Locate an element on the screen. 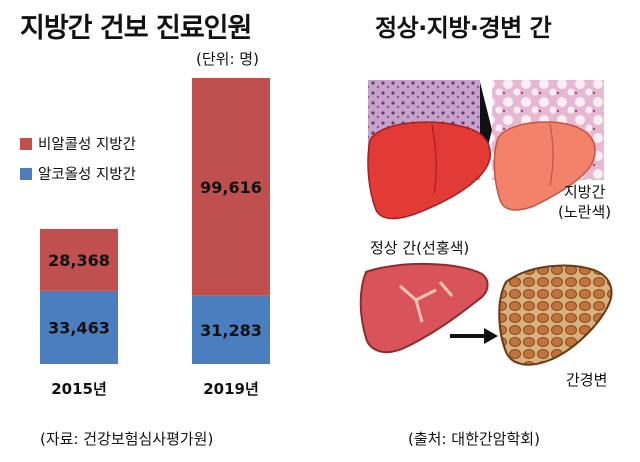  liver-vessels is located at coordinates (426, 302).